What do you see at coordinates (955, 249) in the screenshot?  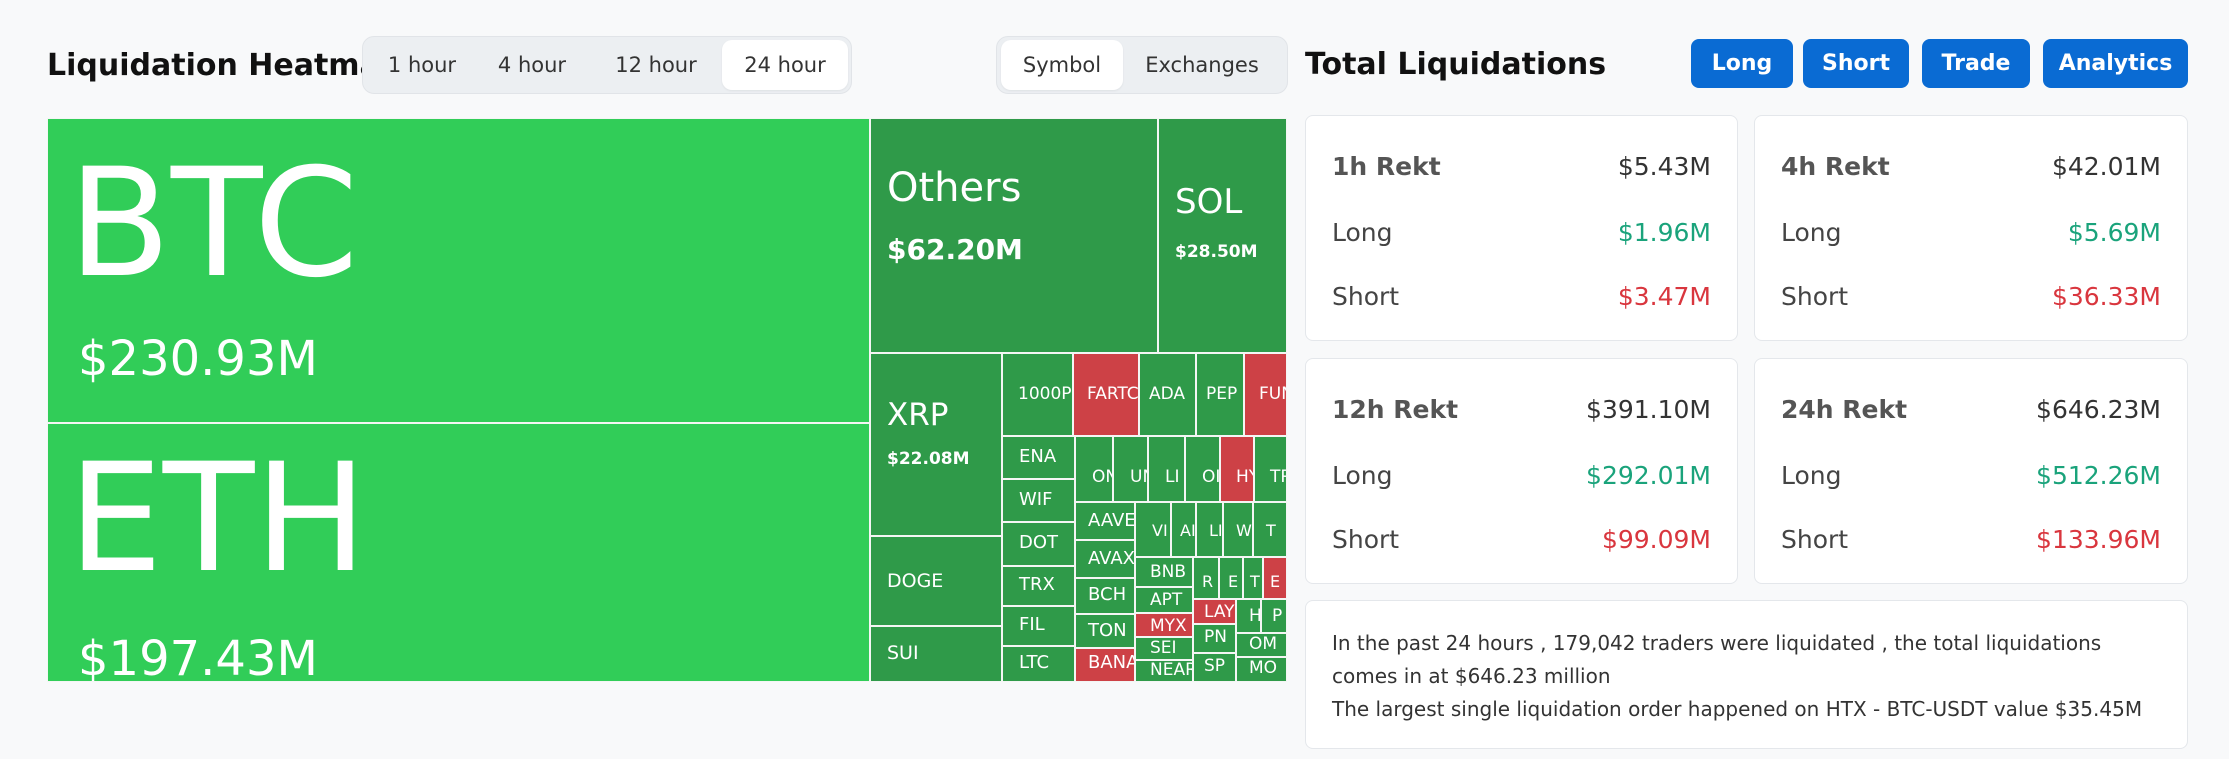 I see `tile-value: $62.20M` at bounding box center [955, 249].